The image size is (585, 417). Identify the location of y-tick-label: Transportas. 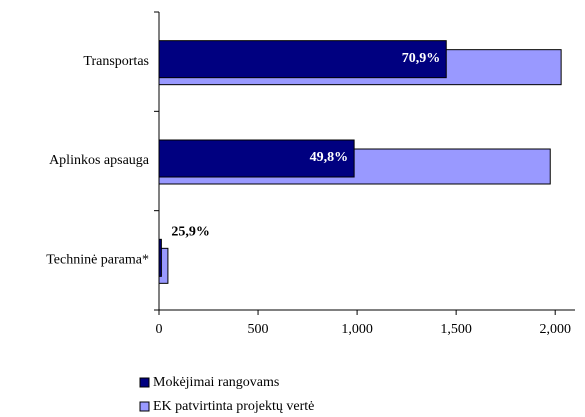
(116, 61).